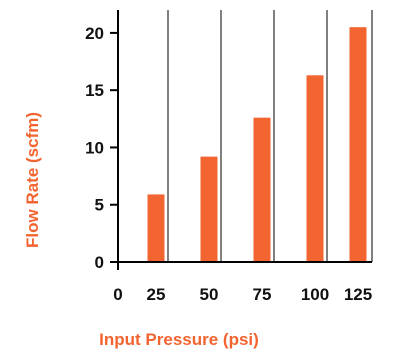  What do you see at coordinates (156, 294) in the screenshot?
I see `x-tick-label-25: 25` at bounding box center [156, 294].